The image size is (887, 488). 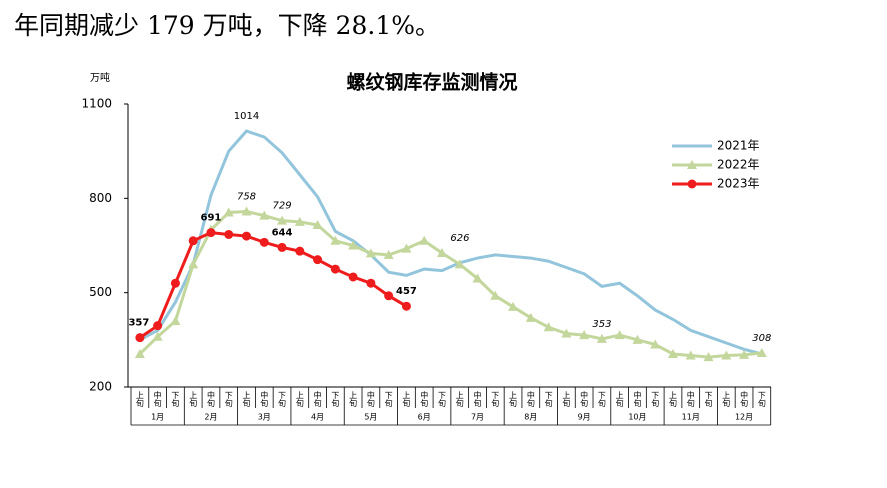 What do you see at coordinates (246, 116) in the screenshot?
I see `value-label: 1014` at bounding box center [246, 116].